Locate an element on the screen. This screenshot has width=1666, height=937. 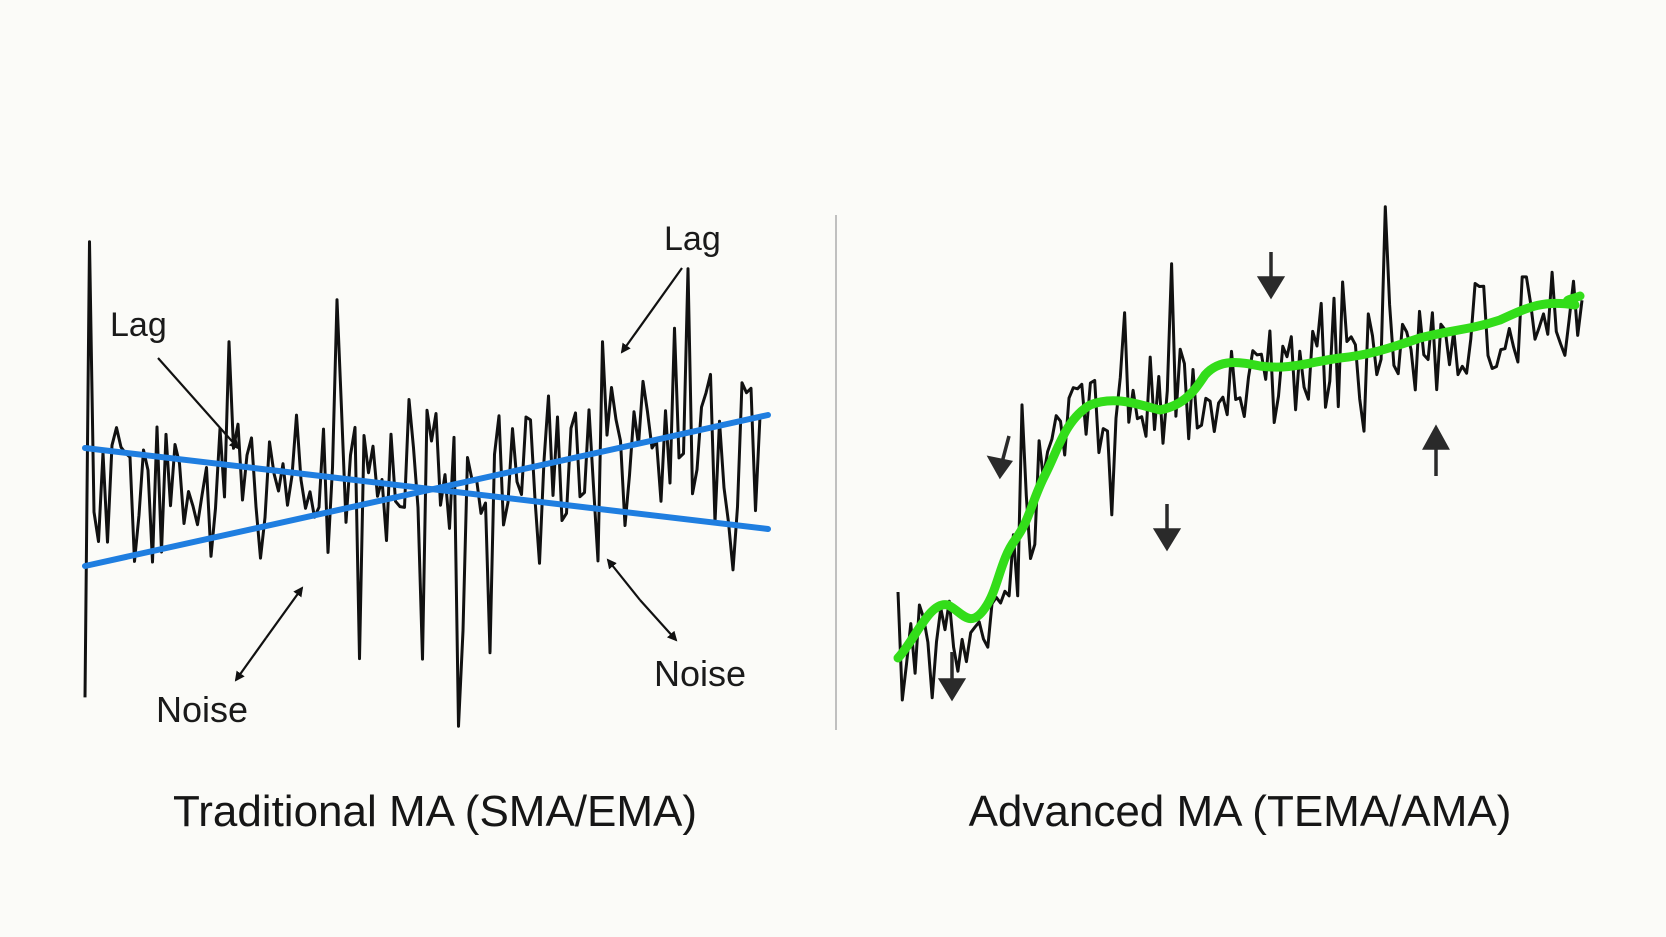
lag-arrow-left is located at coordinates (198, 403).